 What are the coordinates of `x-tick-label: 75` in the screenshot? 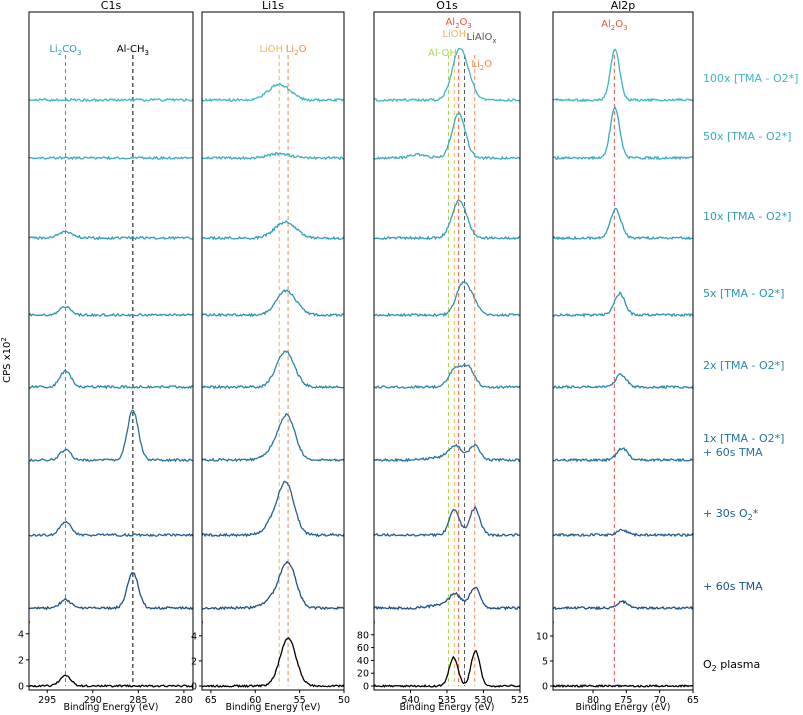 It's located at (626, 700).